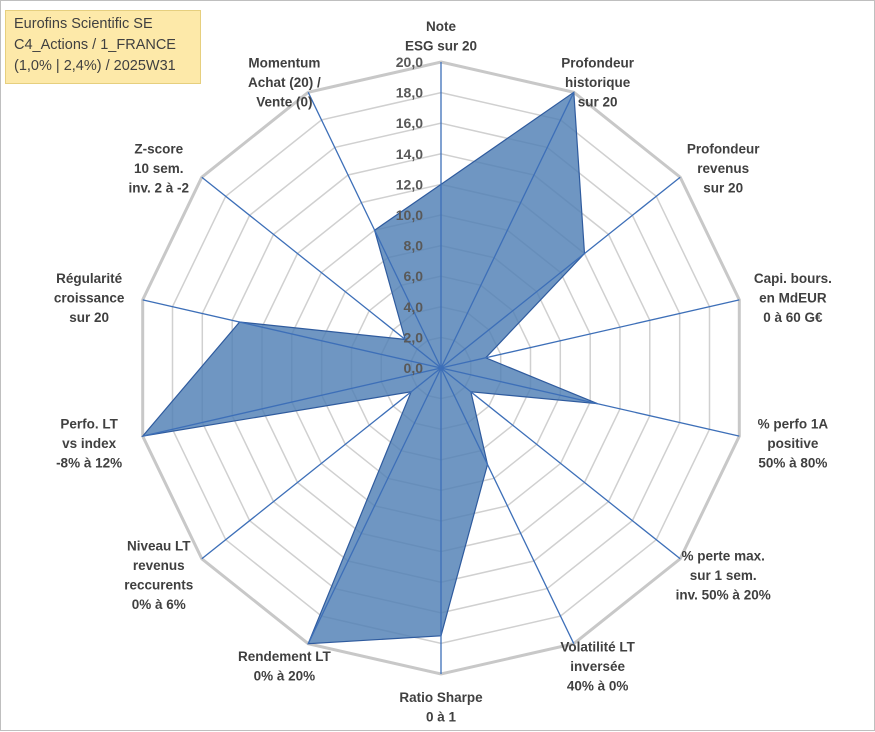 The height and width of the screenshot is (732, 875). Describe the element at coordinates (441, 36) in the screenshot. I see `axis-label: Note ESG sur 20` at that location.